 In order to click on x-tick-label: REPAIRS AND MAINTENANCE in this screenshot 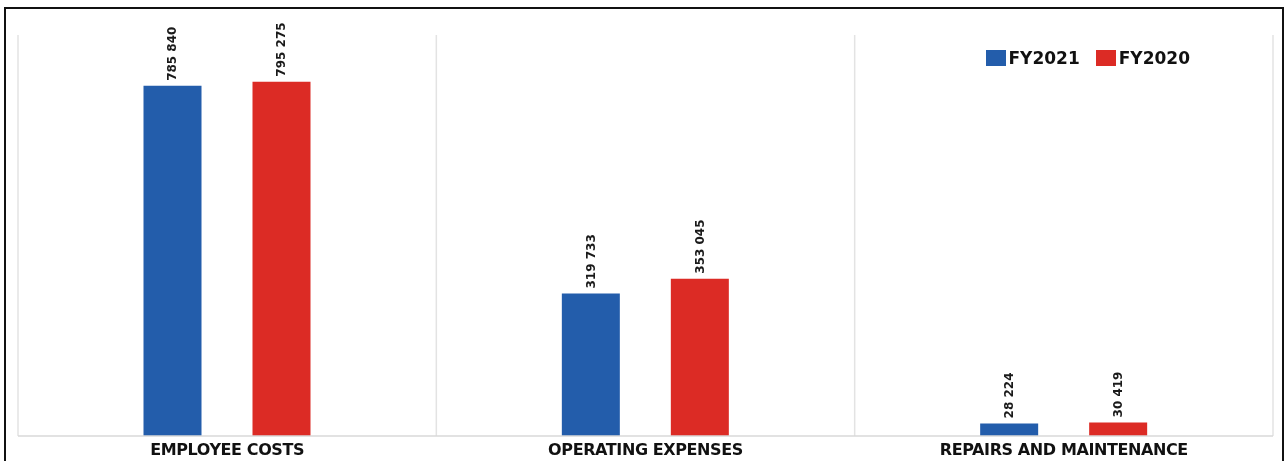, I will do `click(1063, 449)`.